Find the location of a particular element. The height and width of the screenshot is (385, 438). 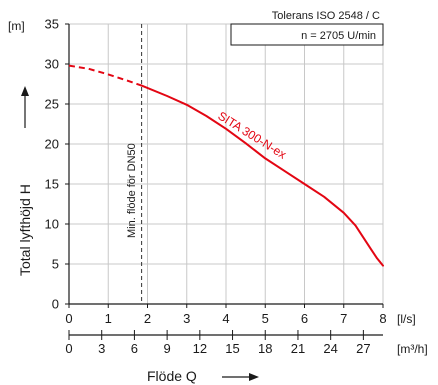

x2-tick-label: 24 is located at coordinates (330, 348).